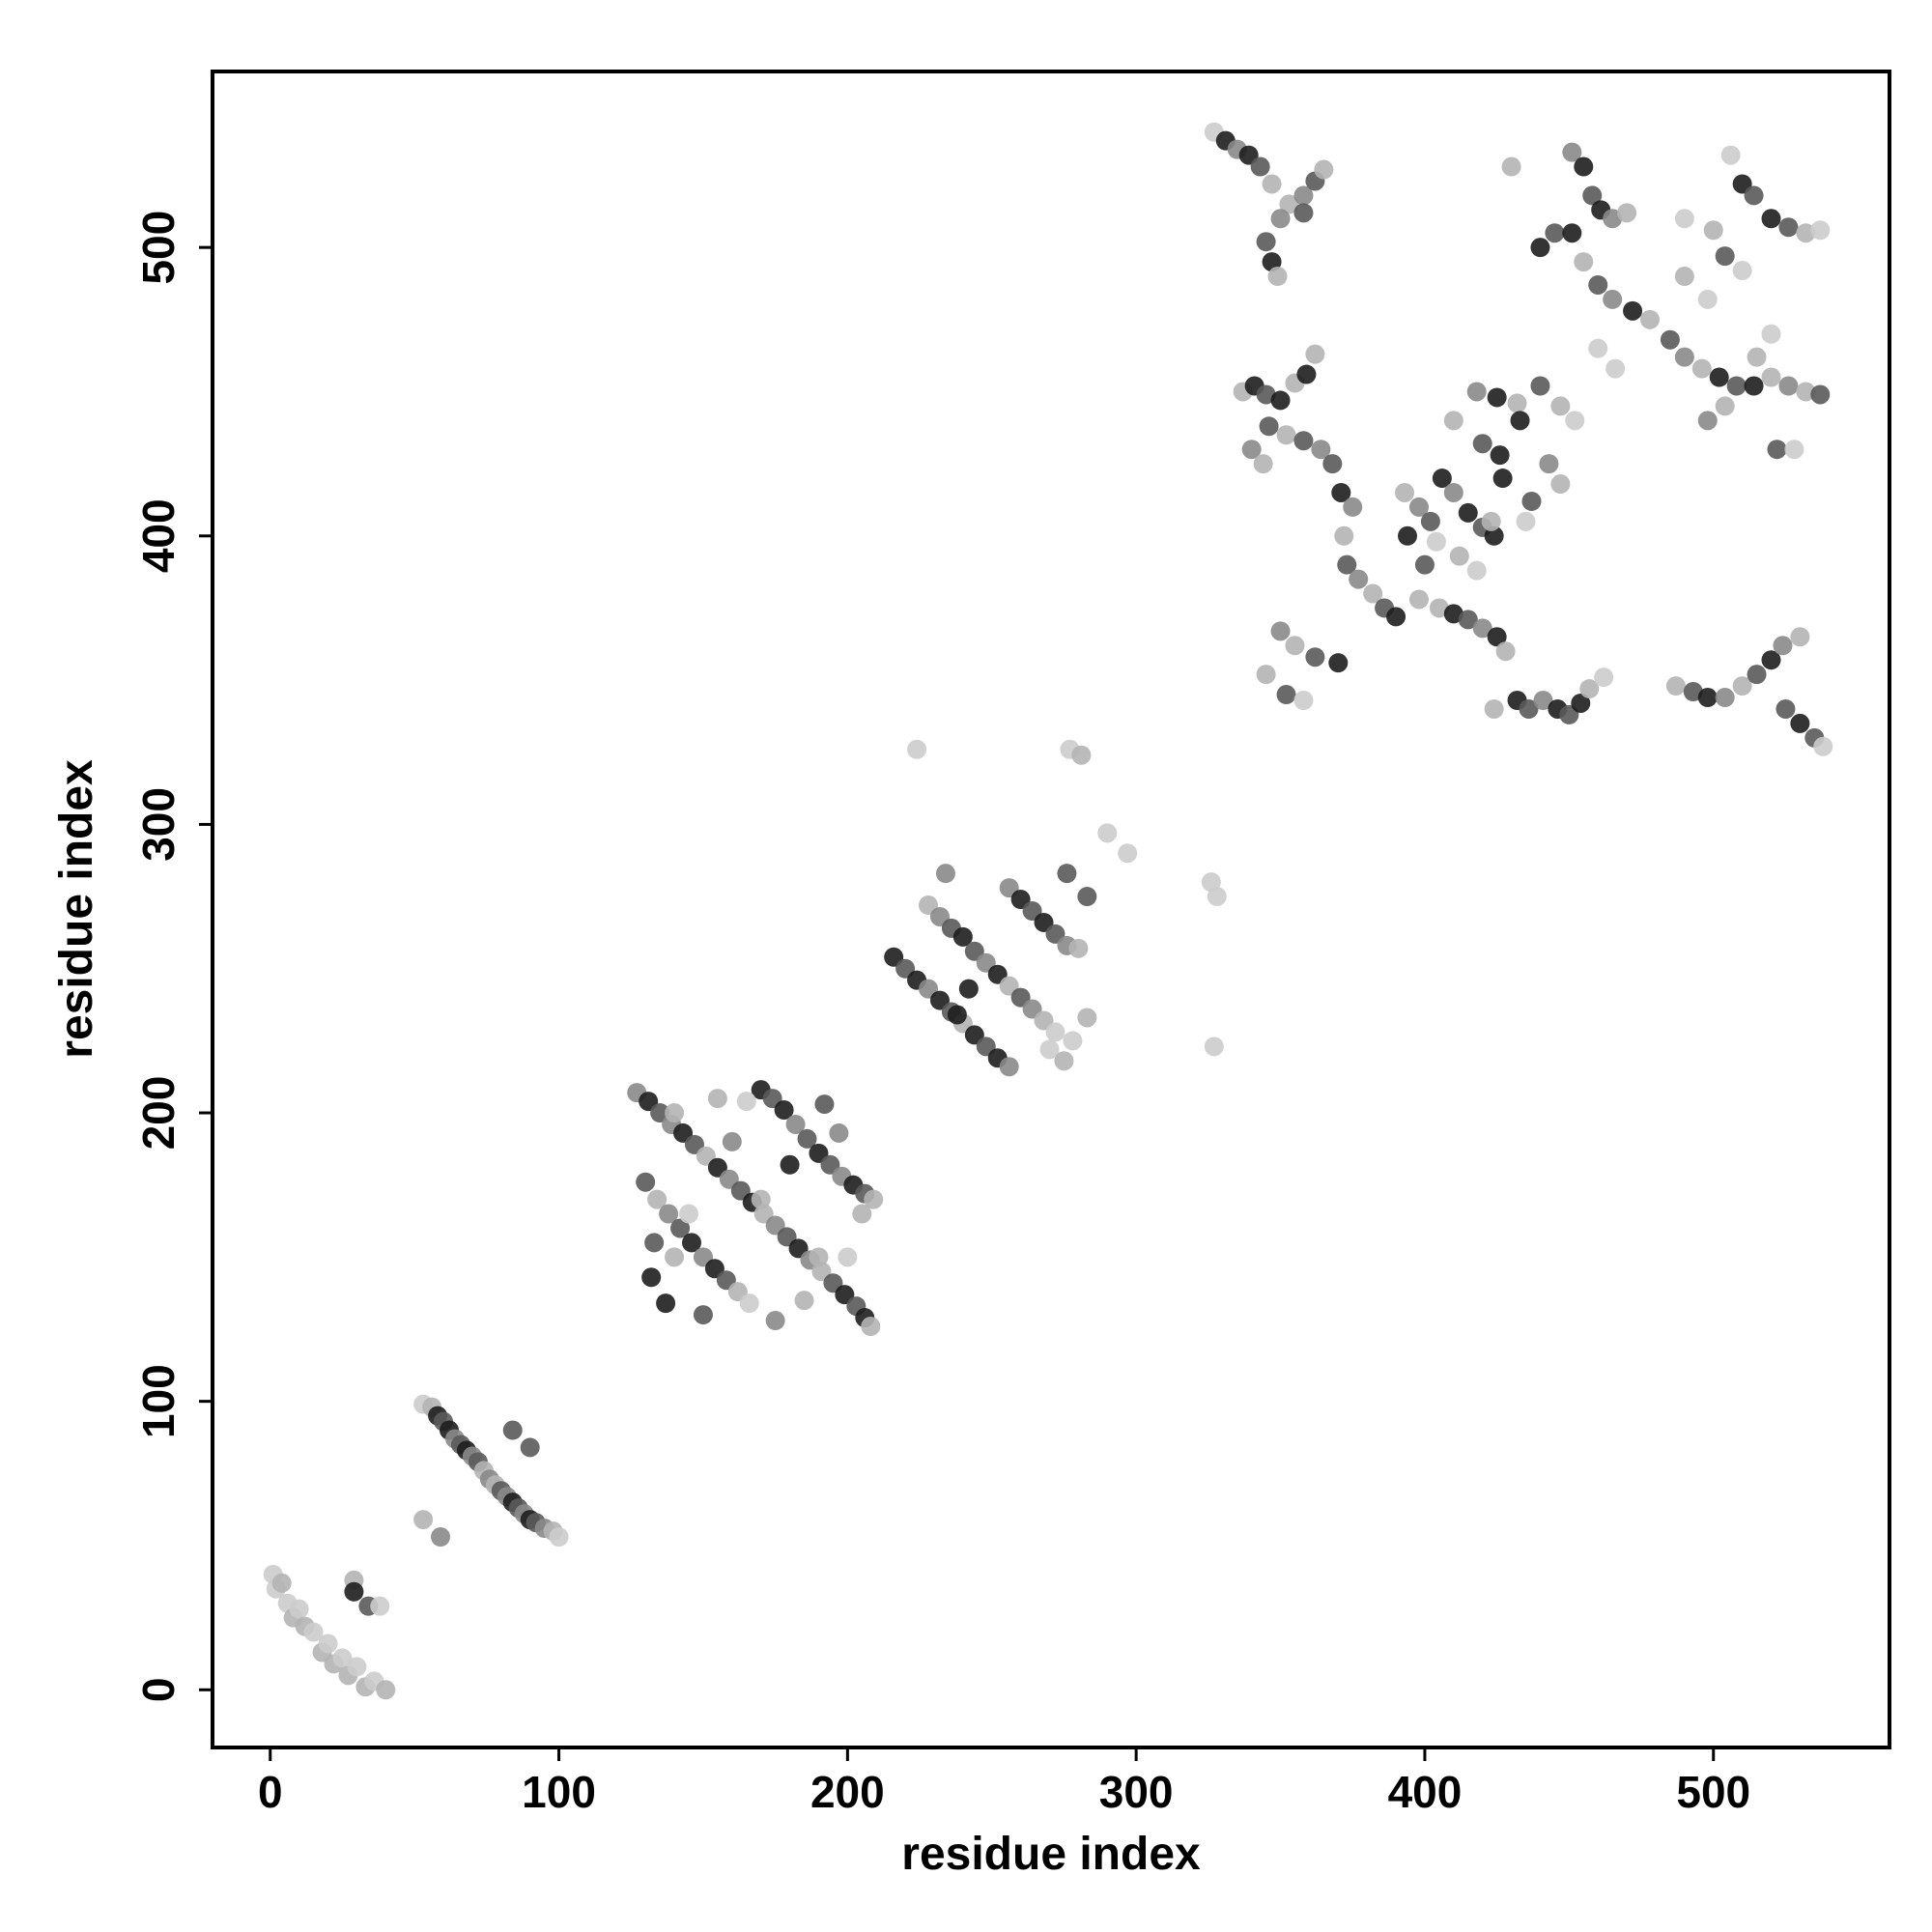  I want to click on y-tick-label: 400, so click(158, 535).